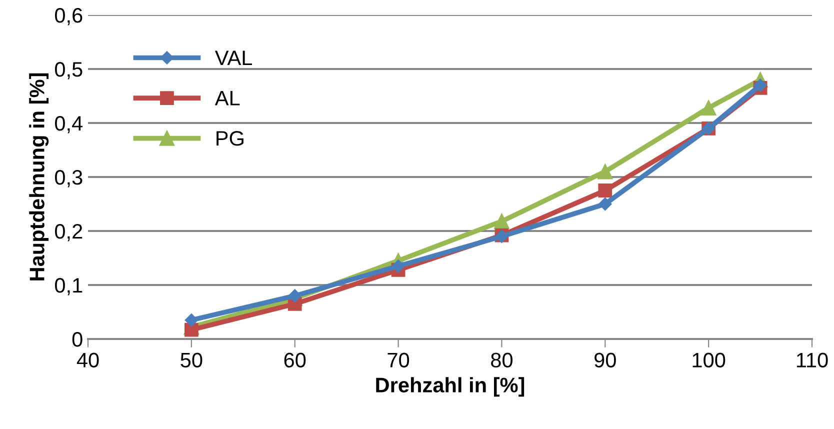 The height and width of the screenshot is (429, 834). Describe the element at coordinates (501, 360) in the screenshot. I see `x-tick-label: 80` at that location.